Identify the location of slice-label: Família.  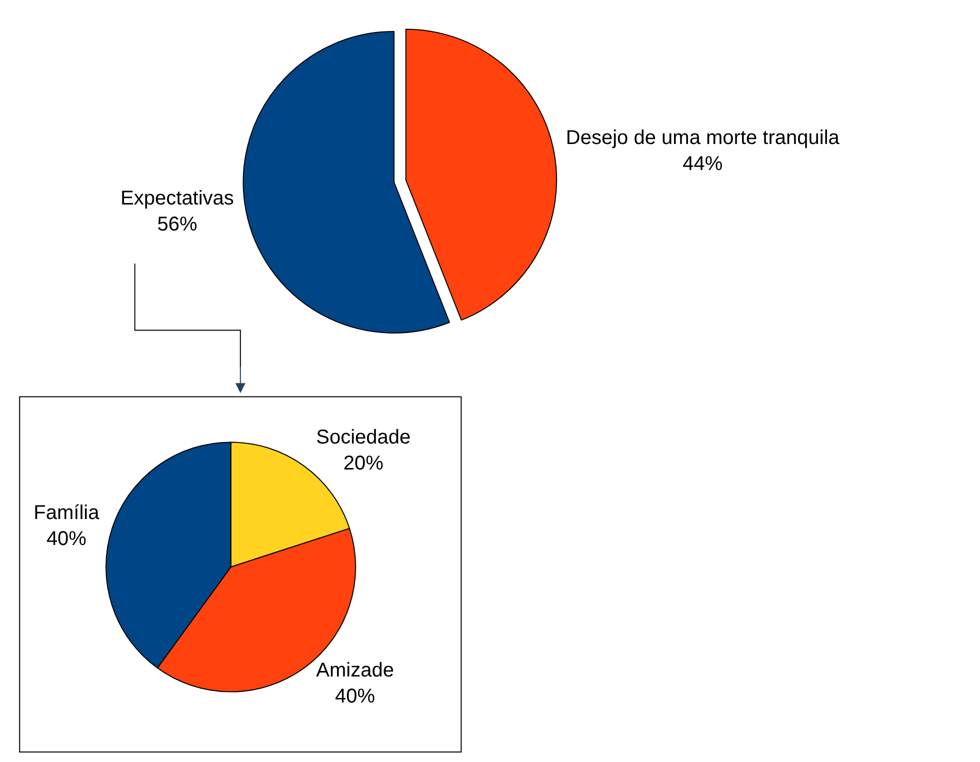
(67, 513).